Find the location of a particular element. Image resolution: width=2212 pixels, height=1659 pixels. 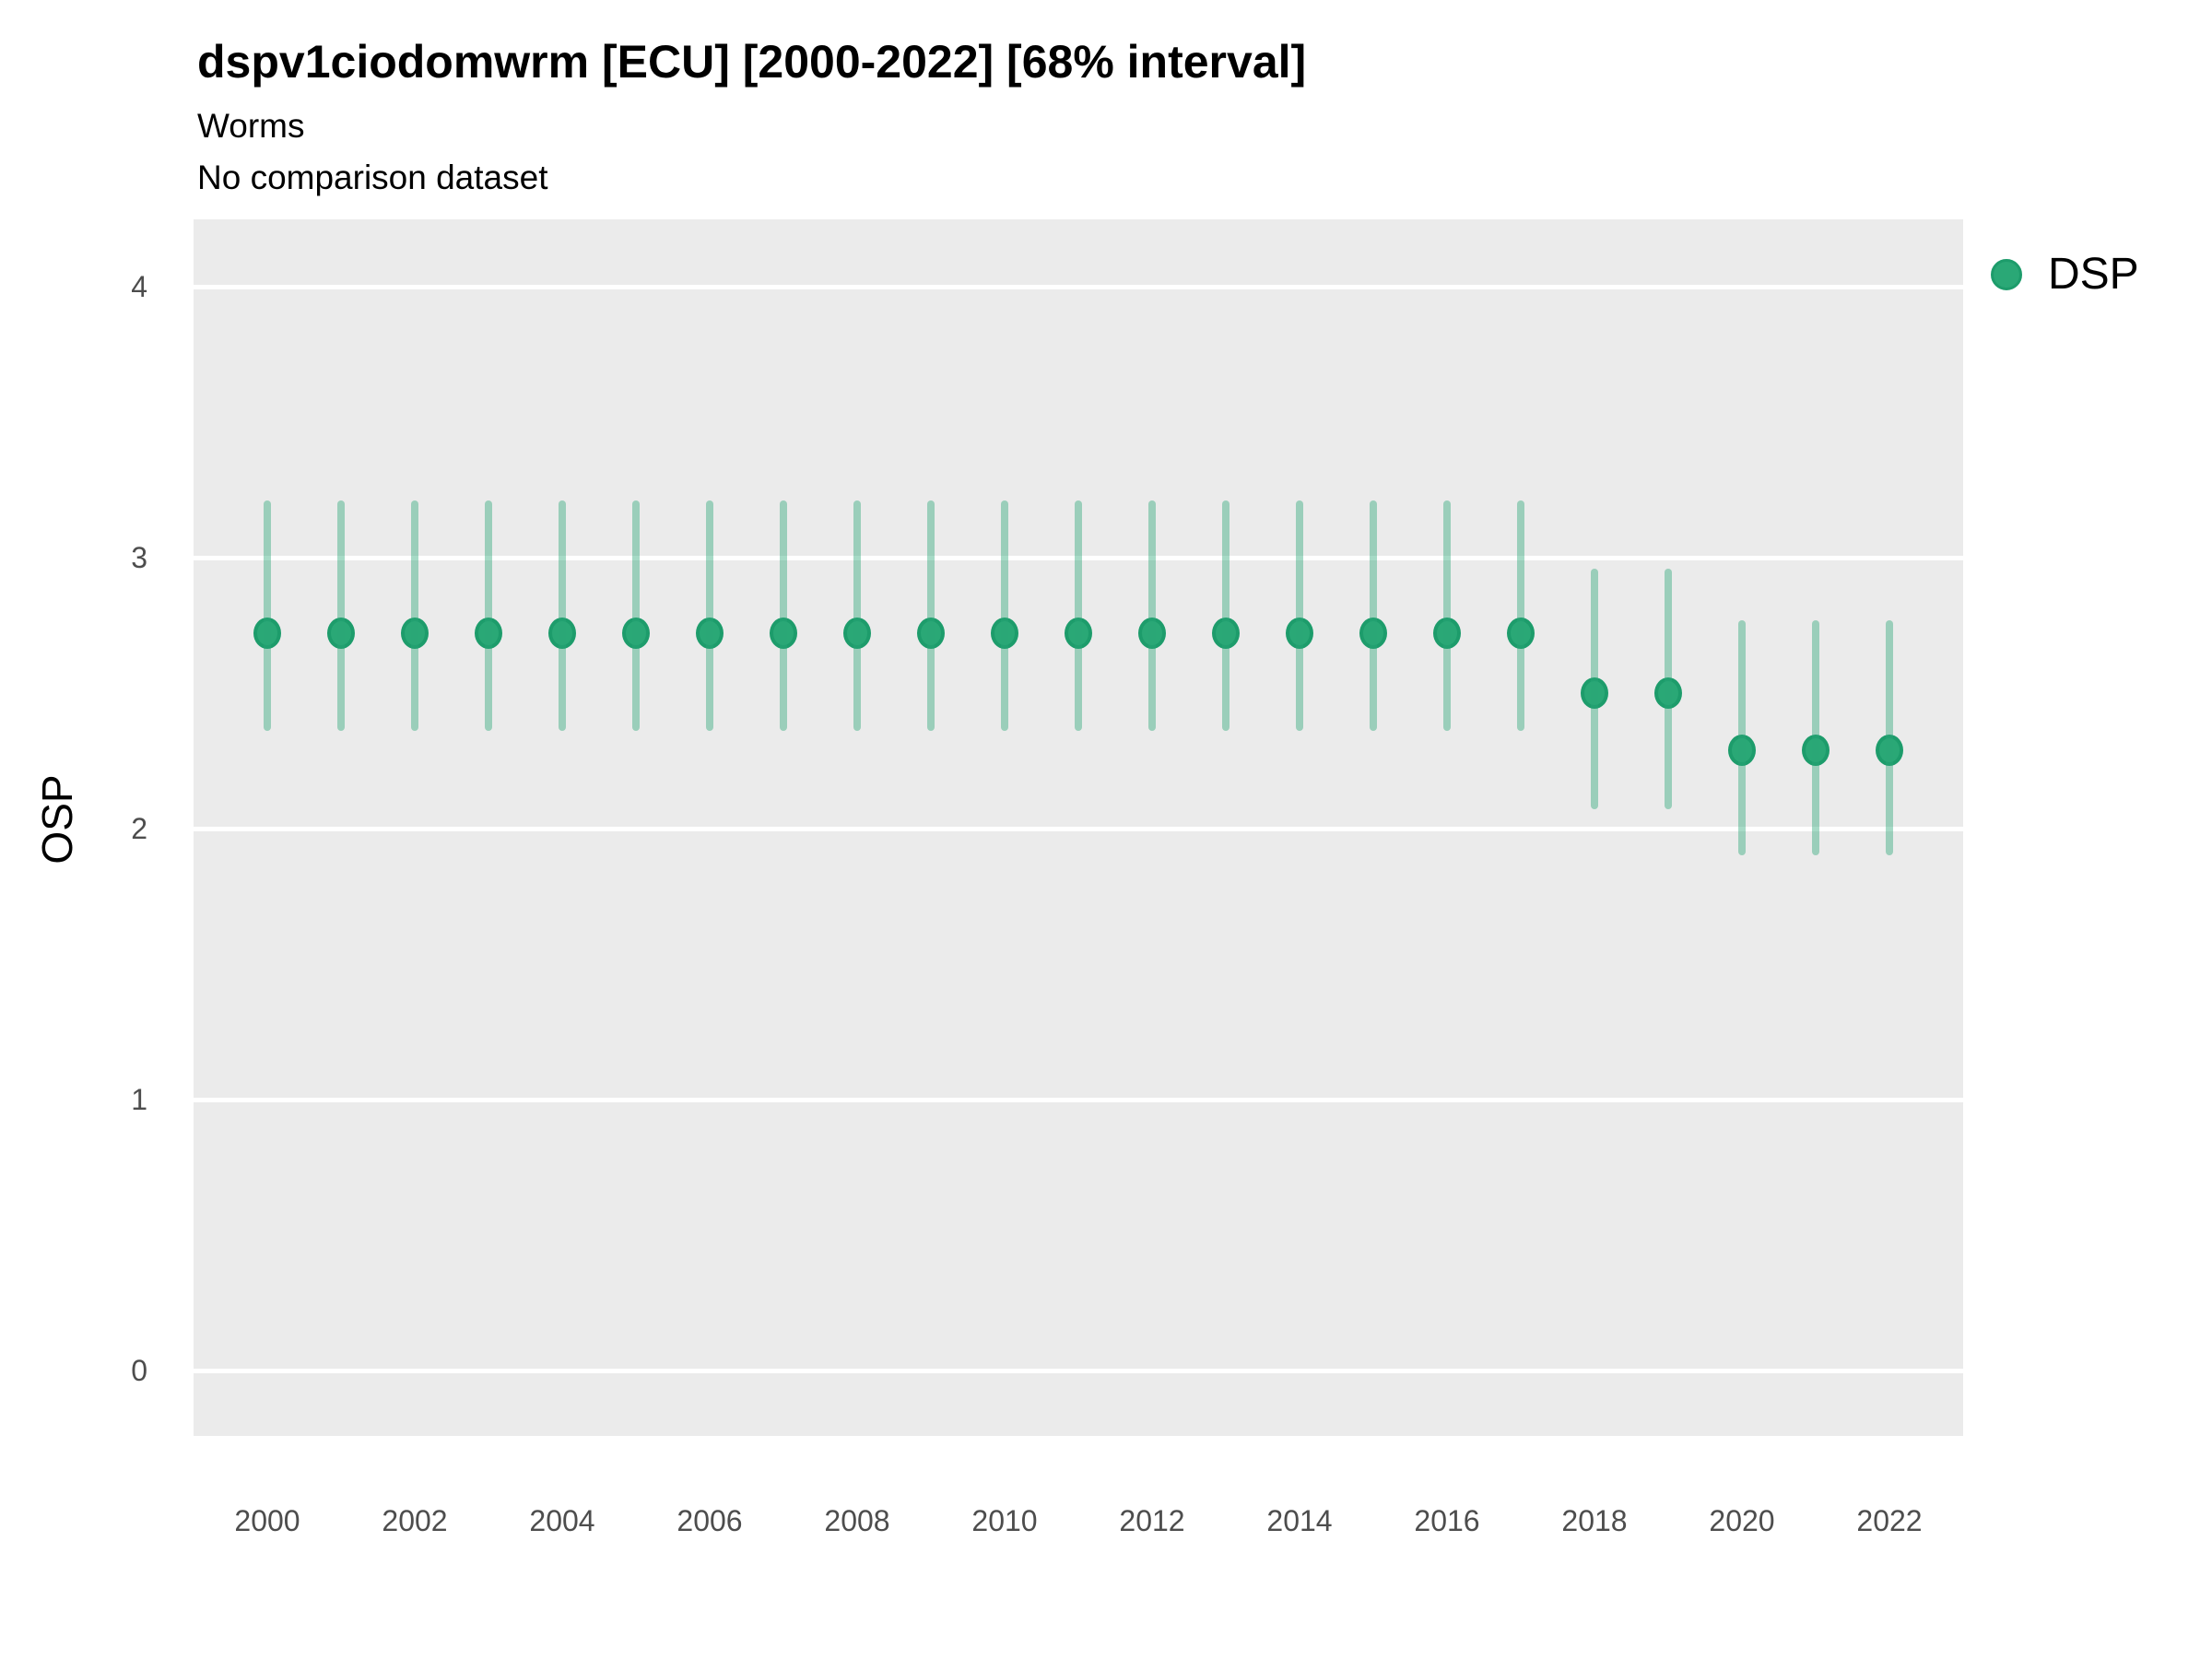

x-tick-label-2016: 2016 is located at coordinates (1447, 1520).